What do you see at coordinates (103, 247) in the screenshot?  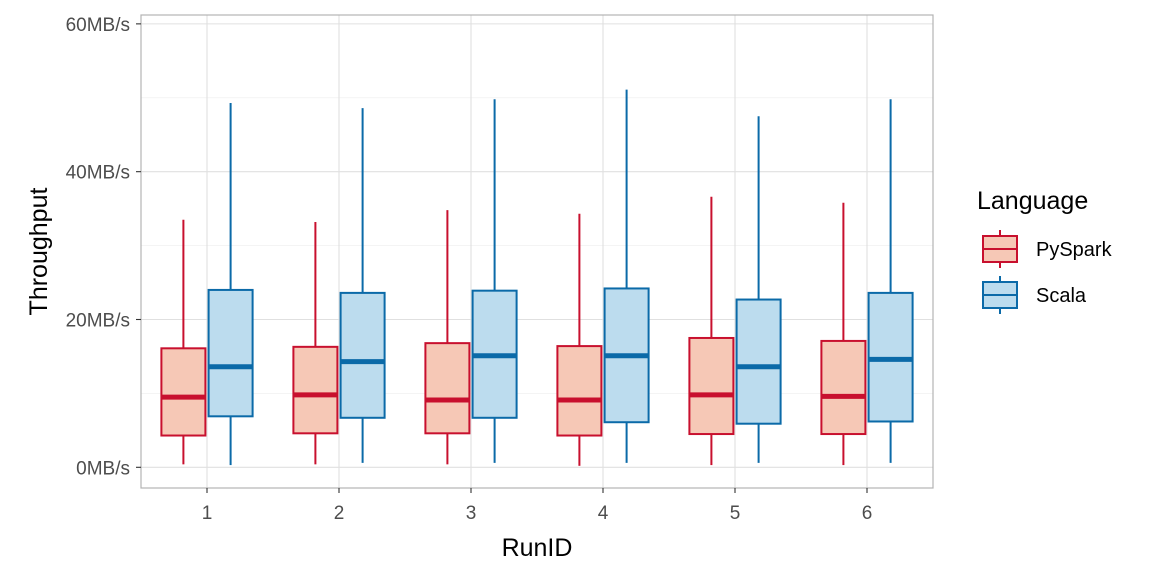 I see `y-axis: 0MB/s 20MB/s 40MB/s 60MB/s` at bounding box center [103, 247].